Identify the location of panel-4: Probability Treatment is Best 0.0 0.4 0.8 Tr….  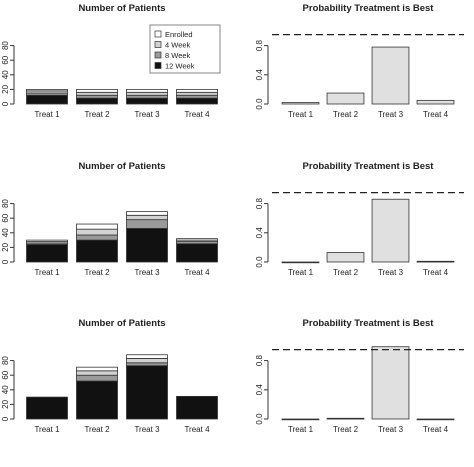
(359, 219).